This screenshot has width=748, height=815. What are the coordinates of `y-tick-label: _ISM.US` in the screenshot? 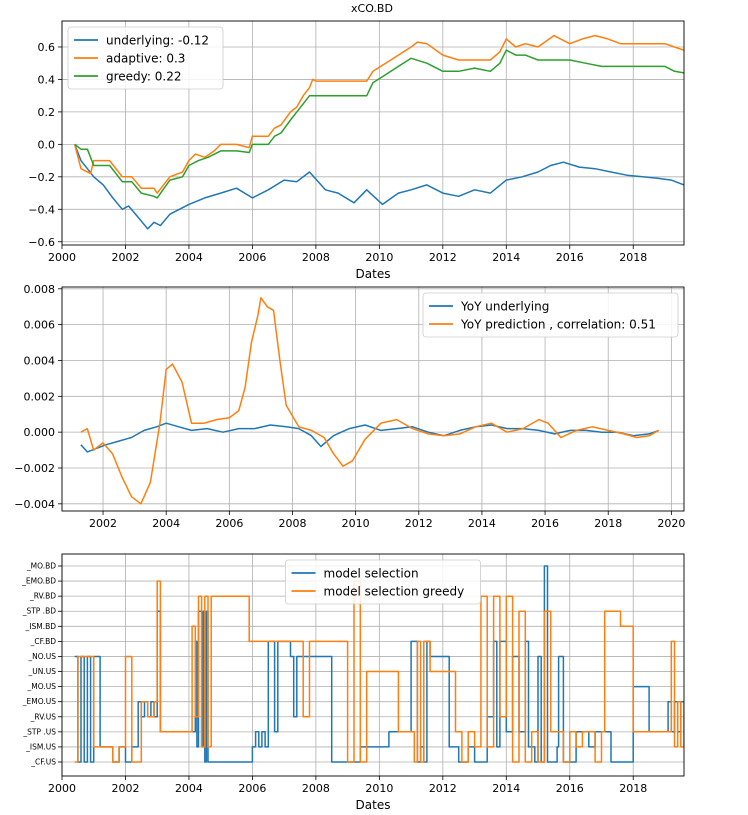 It's located at (40, 746).